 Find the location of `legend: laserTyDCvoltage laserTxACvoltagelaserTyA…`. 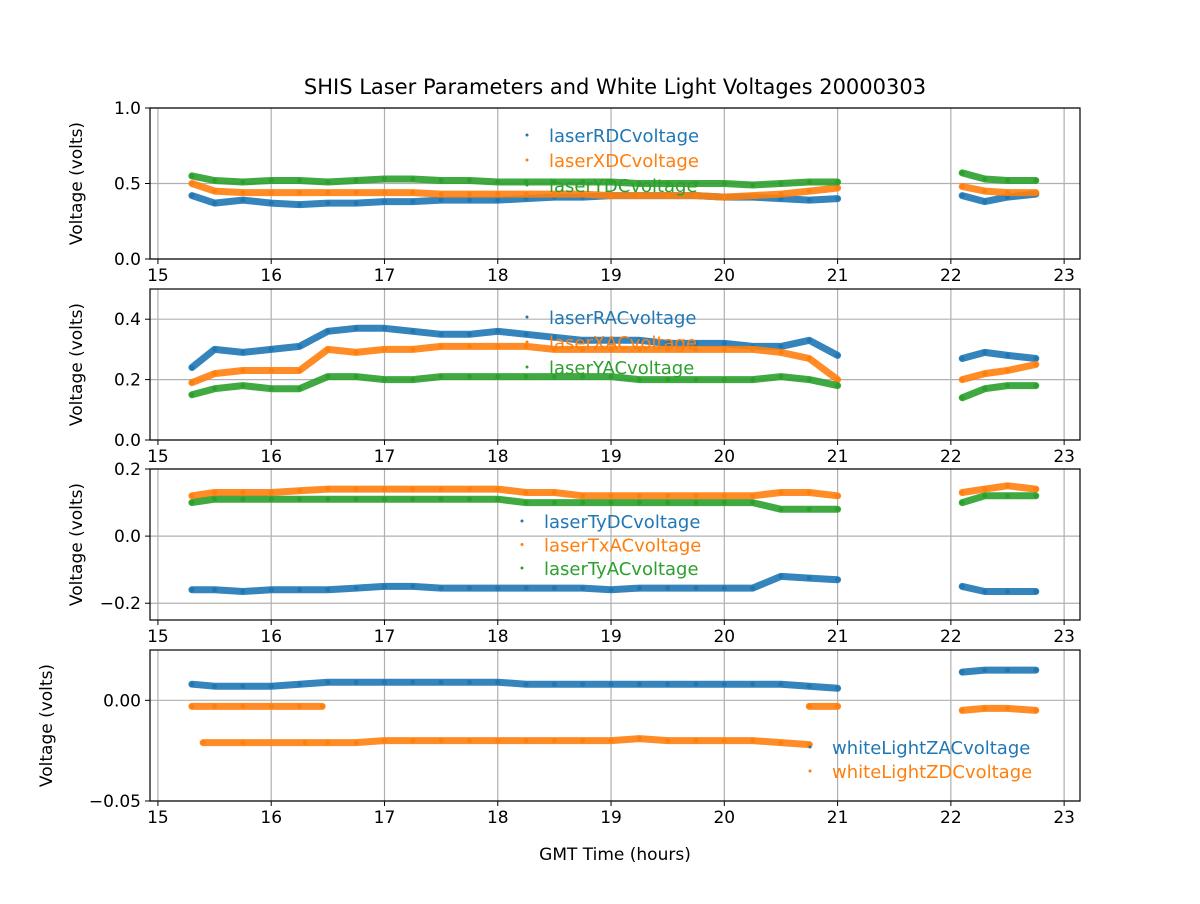

legend: laserTyDCvoltage laserTxACvoltagelaserTyA… is located at coordinates (610, 546).